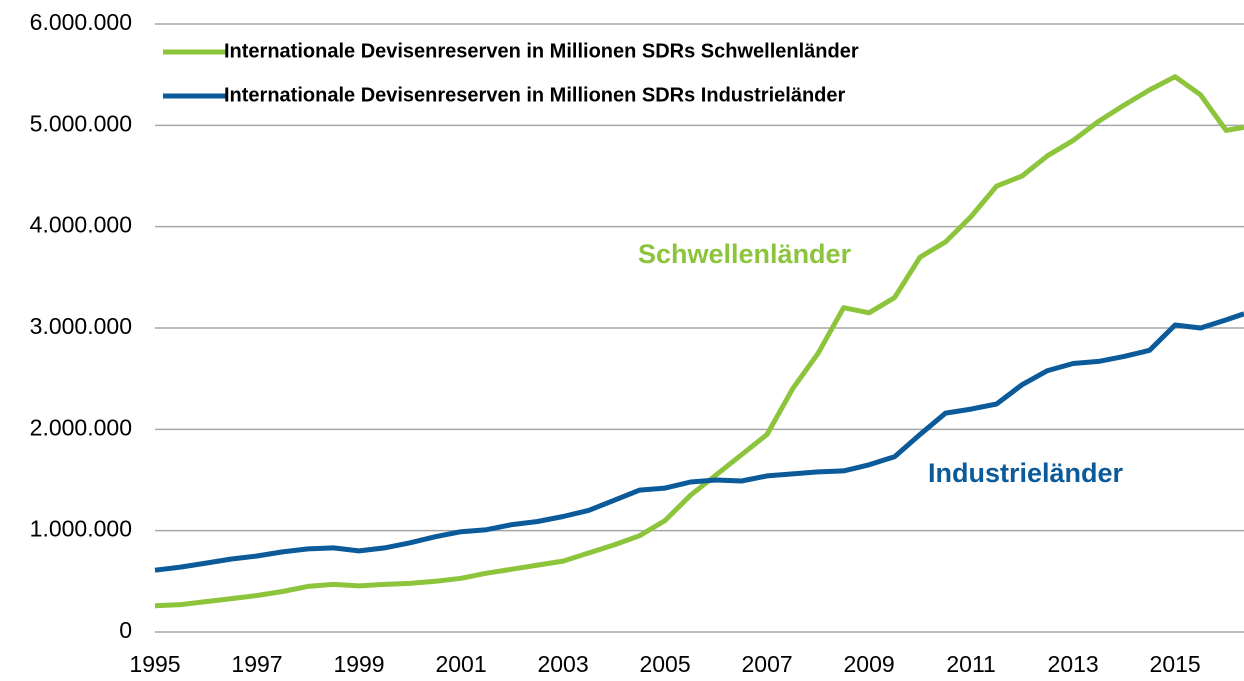  What do you see at coordinates (256, 664) in the screenshot?
I see `x-tick-label: 1997` at bounding box center [256, 664].